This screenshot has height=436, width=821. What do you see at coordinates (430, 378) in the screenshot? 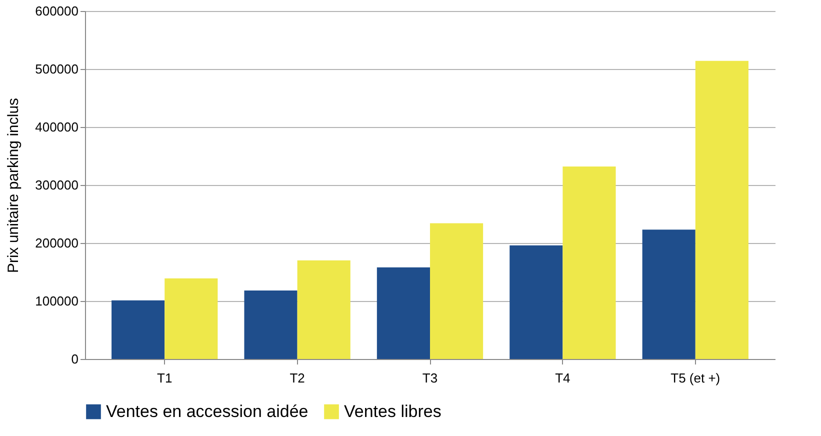
I see `x-tick-label: T3` at bounding box center [430, 378].